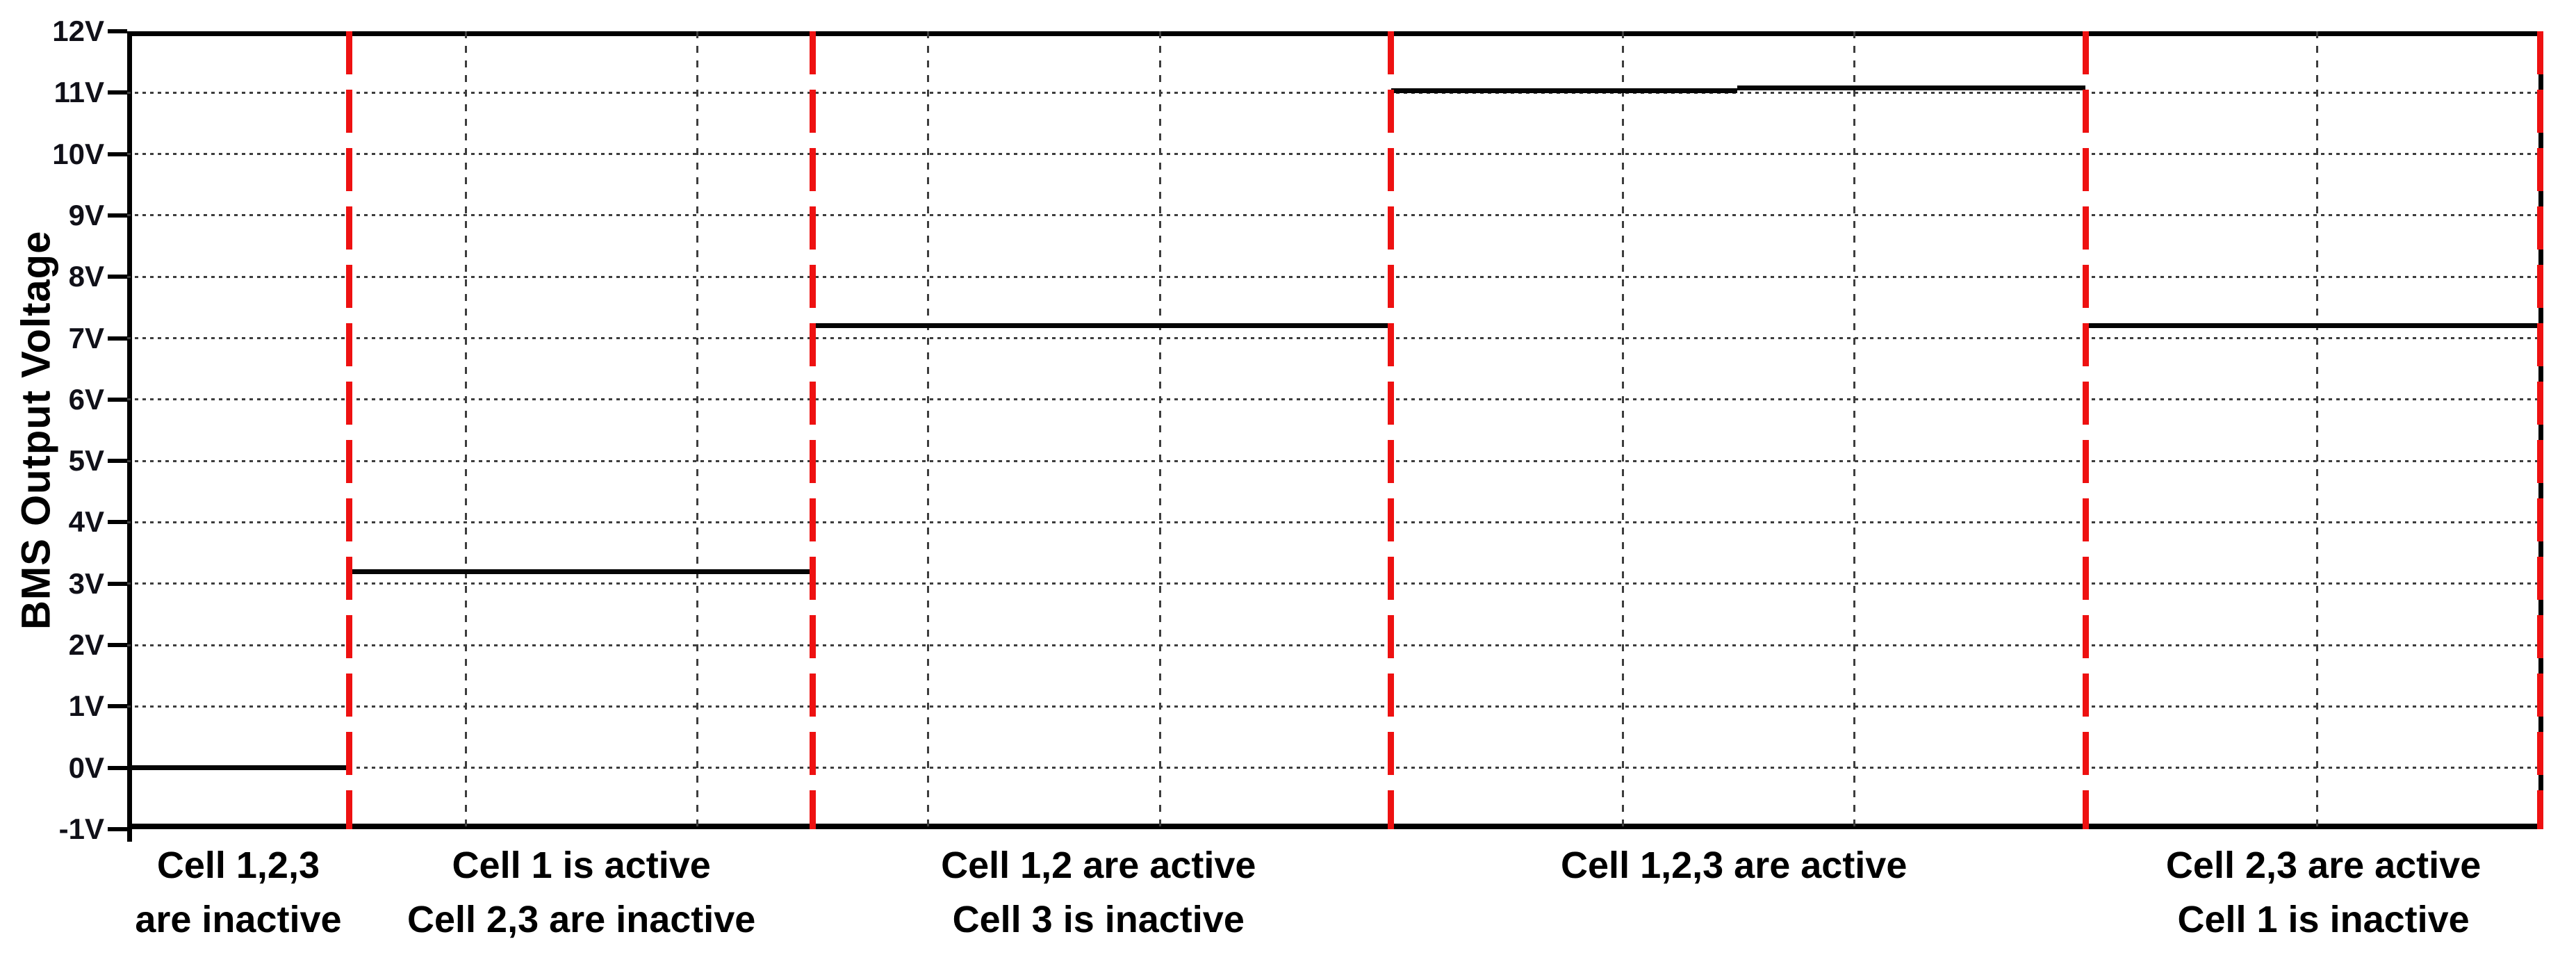 The width and height of the screenshot is (2576, 955). I want to click on h-gridline-8v, so click(1335, 276).